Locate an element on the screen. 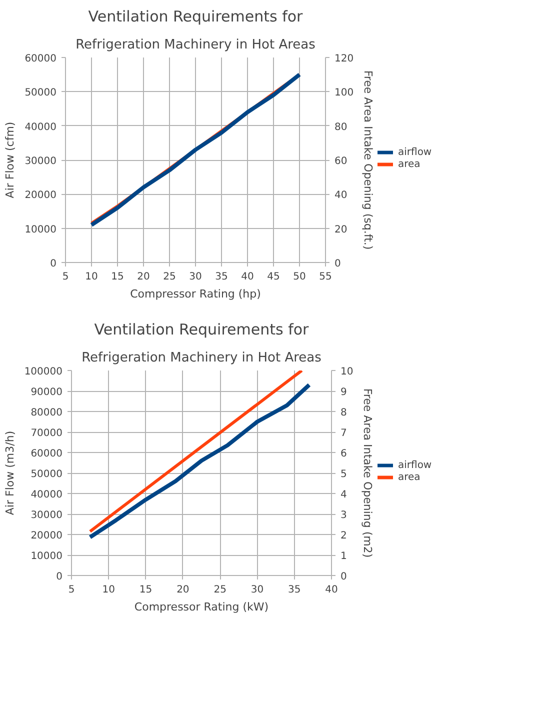 This screenshot has width=538, height=712. y2-tick-label: 100 is located at coordinates (344, 93).